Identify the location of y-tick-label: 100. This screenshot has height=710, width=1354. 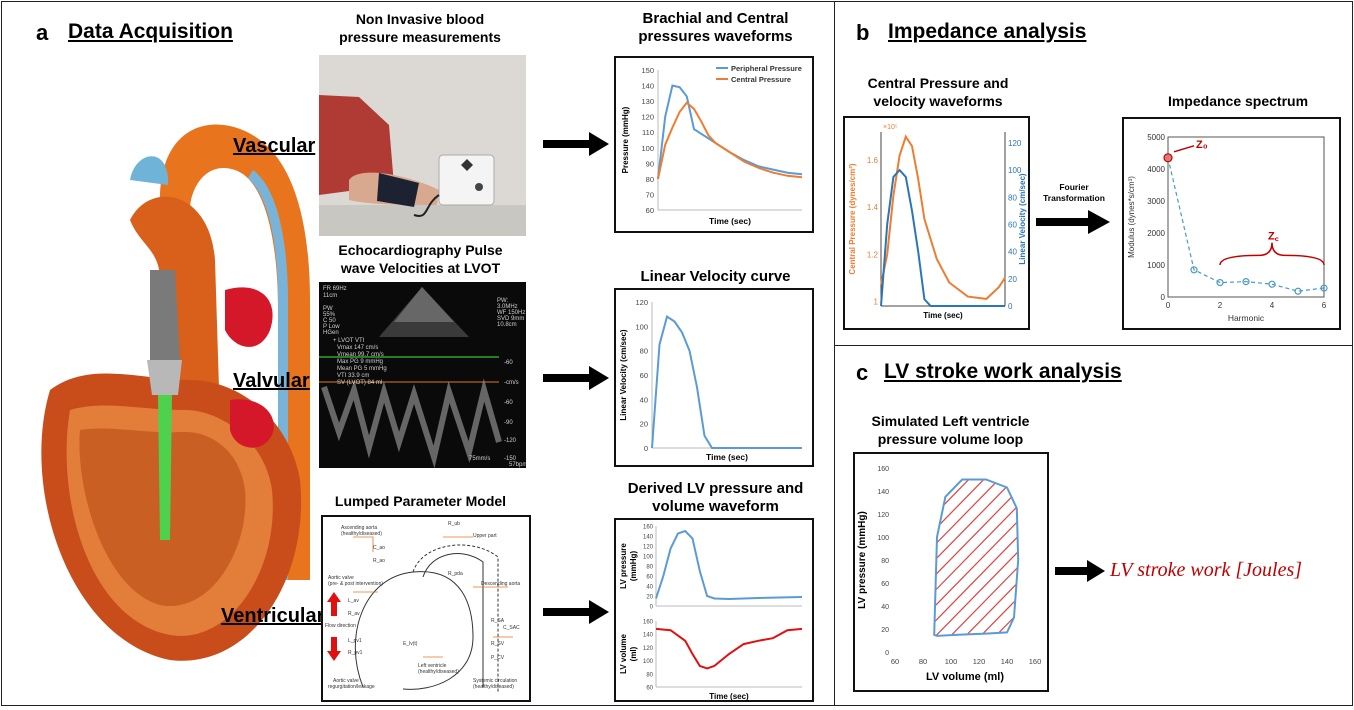
(641, 326).